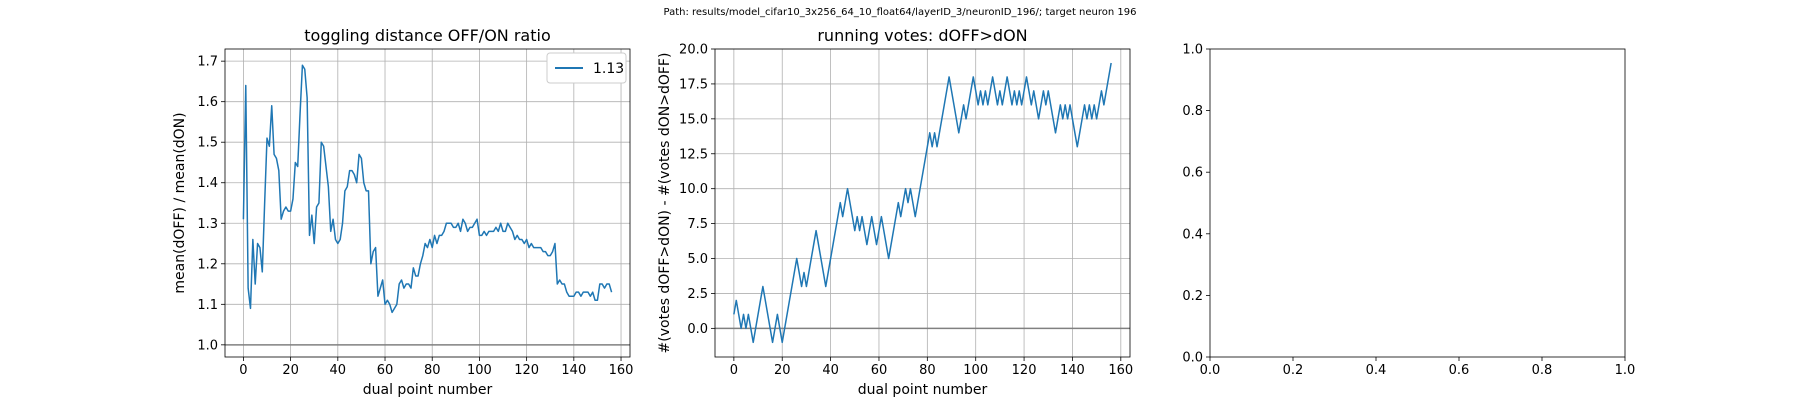 The width and height of the screenshot is (1800, 400). Describe the element at coordinates (1293, 370) in the screenshot. I see `x-tick-label: 0.2` at that location.